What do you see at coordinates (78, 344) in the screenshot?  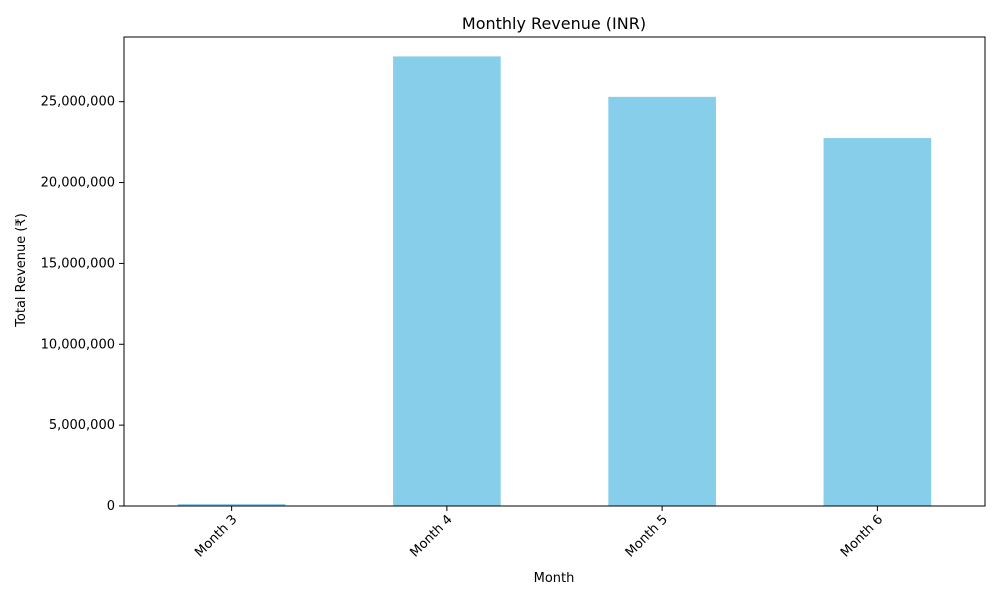 I see `y-tick-label: 10,000,000` at bounding box center [78, 344].